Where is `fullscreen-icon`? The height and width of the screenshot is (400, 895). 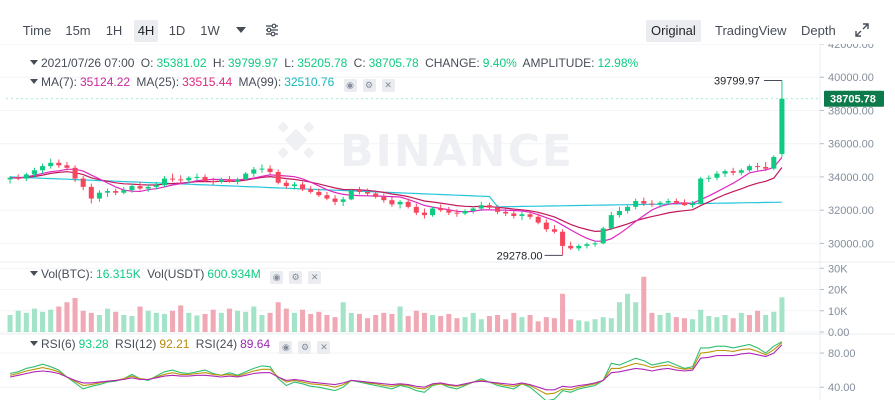 fullscreen-icon is located at coordinates (862, 30).